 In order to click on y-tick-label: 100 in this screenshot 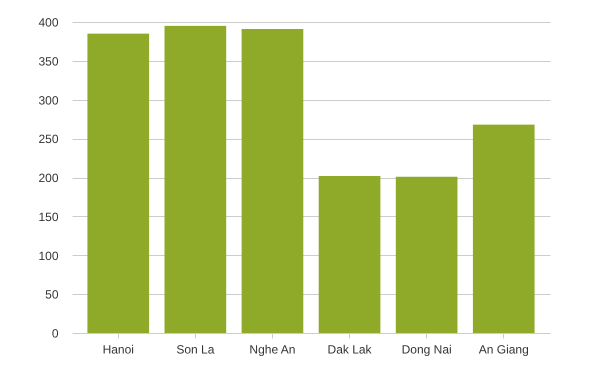, I will do `click(48, 255)`.